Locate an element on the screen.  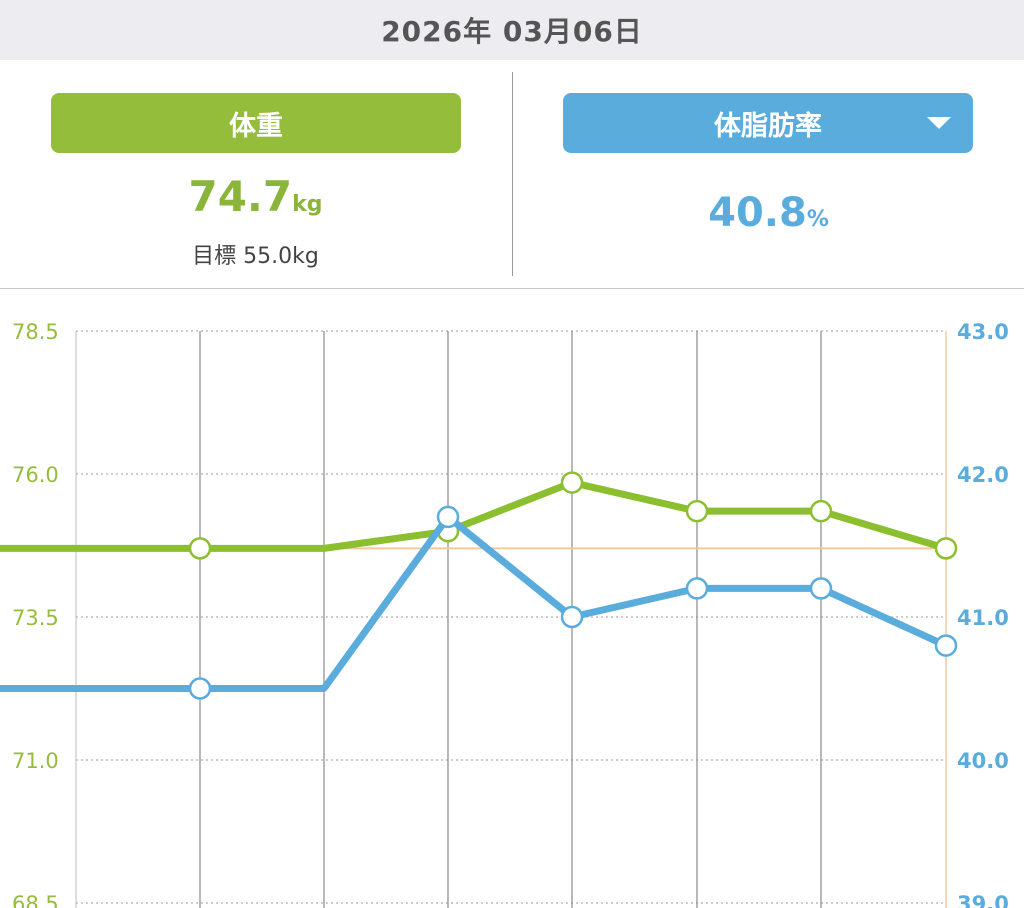
weight-panel: 体重 74.7kg 目標 55.0kg is located at coordinates (255, 174).